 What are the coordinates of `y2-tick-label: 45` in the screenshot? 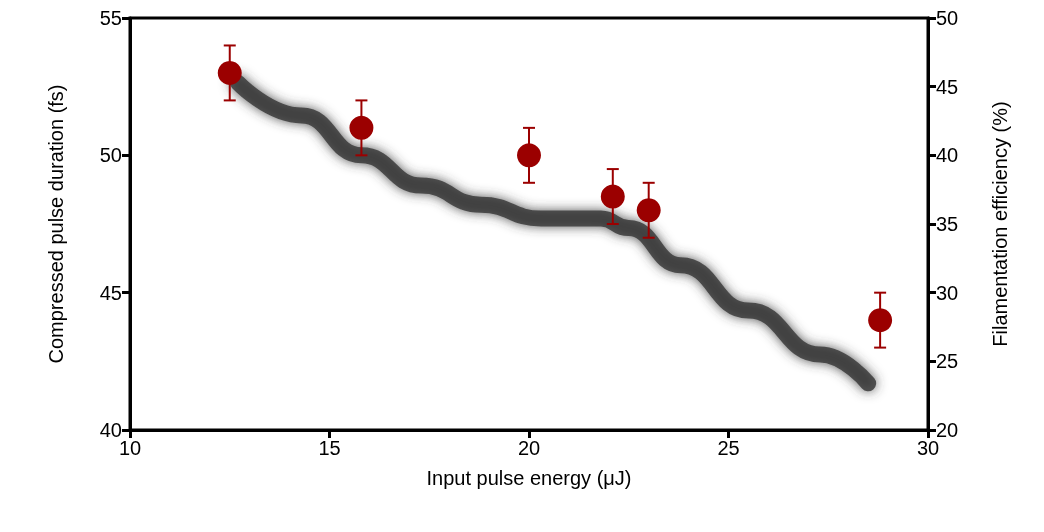 It's located at (947, 86).